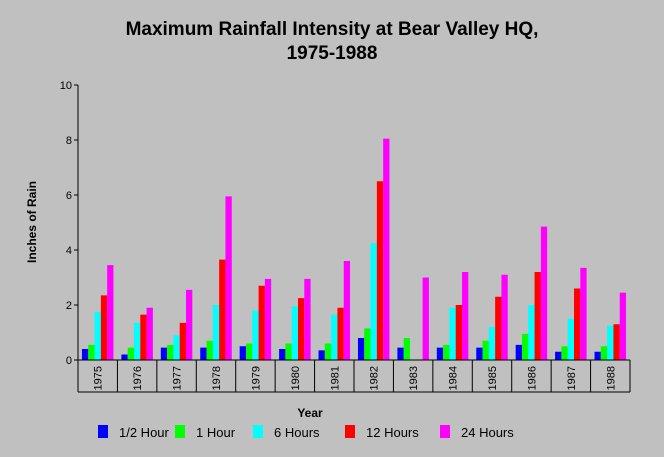 Image resolution: width=664 pixels, height=457 pixels. I want to click on x-tick-label: 1982, so click(375, 378).